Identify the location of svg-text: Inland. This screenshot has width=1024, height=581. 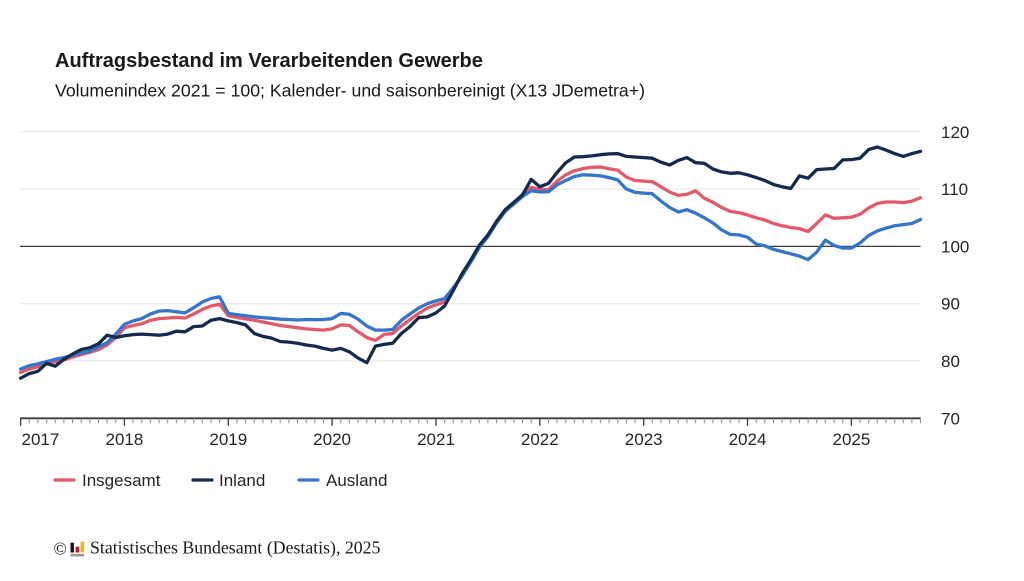
(242, 480).